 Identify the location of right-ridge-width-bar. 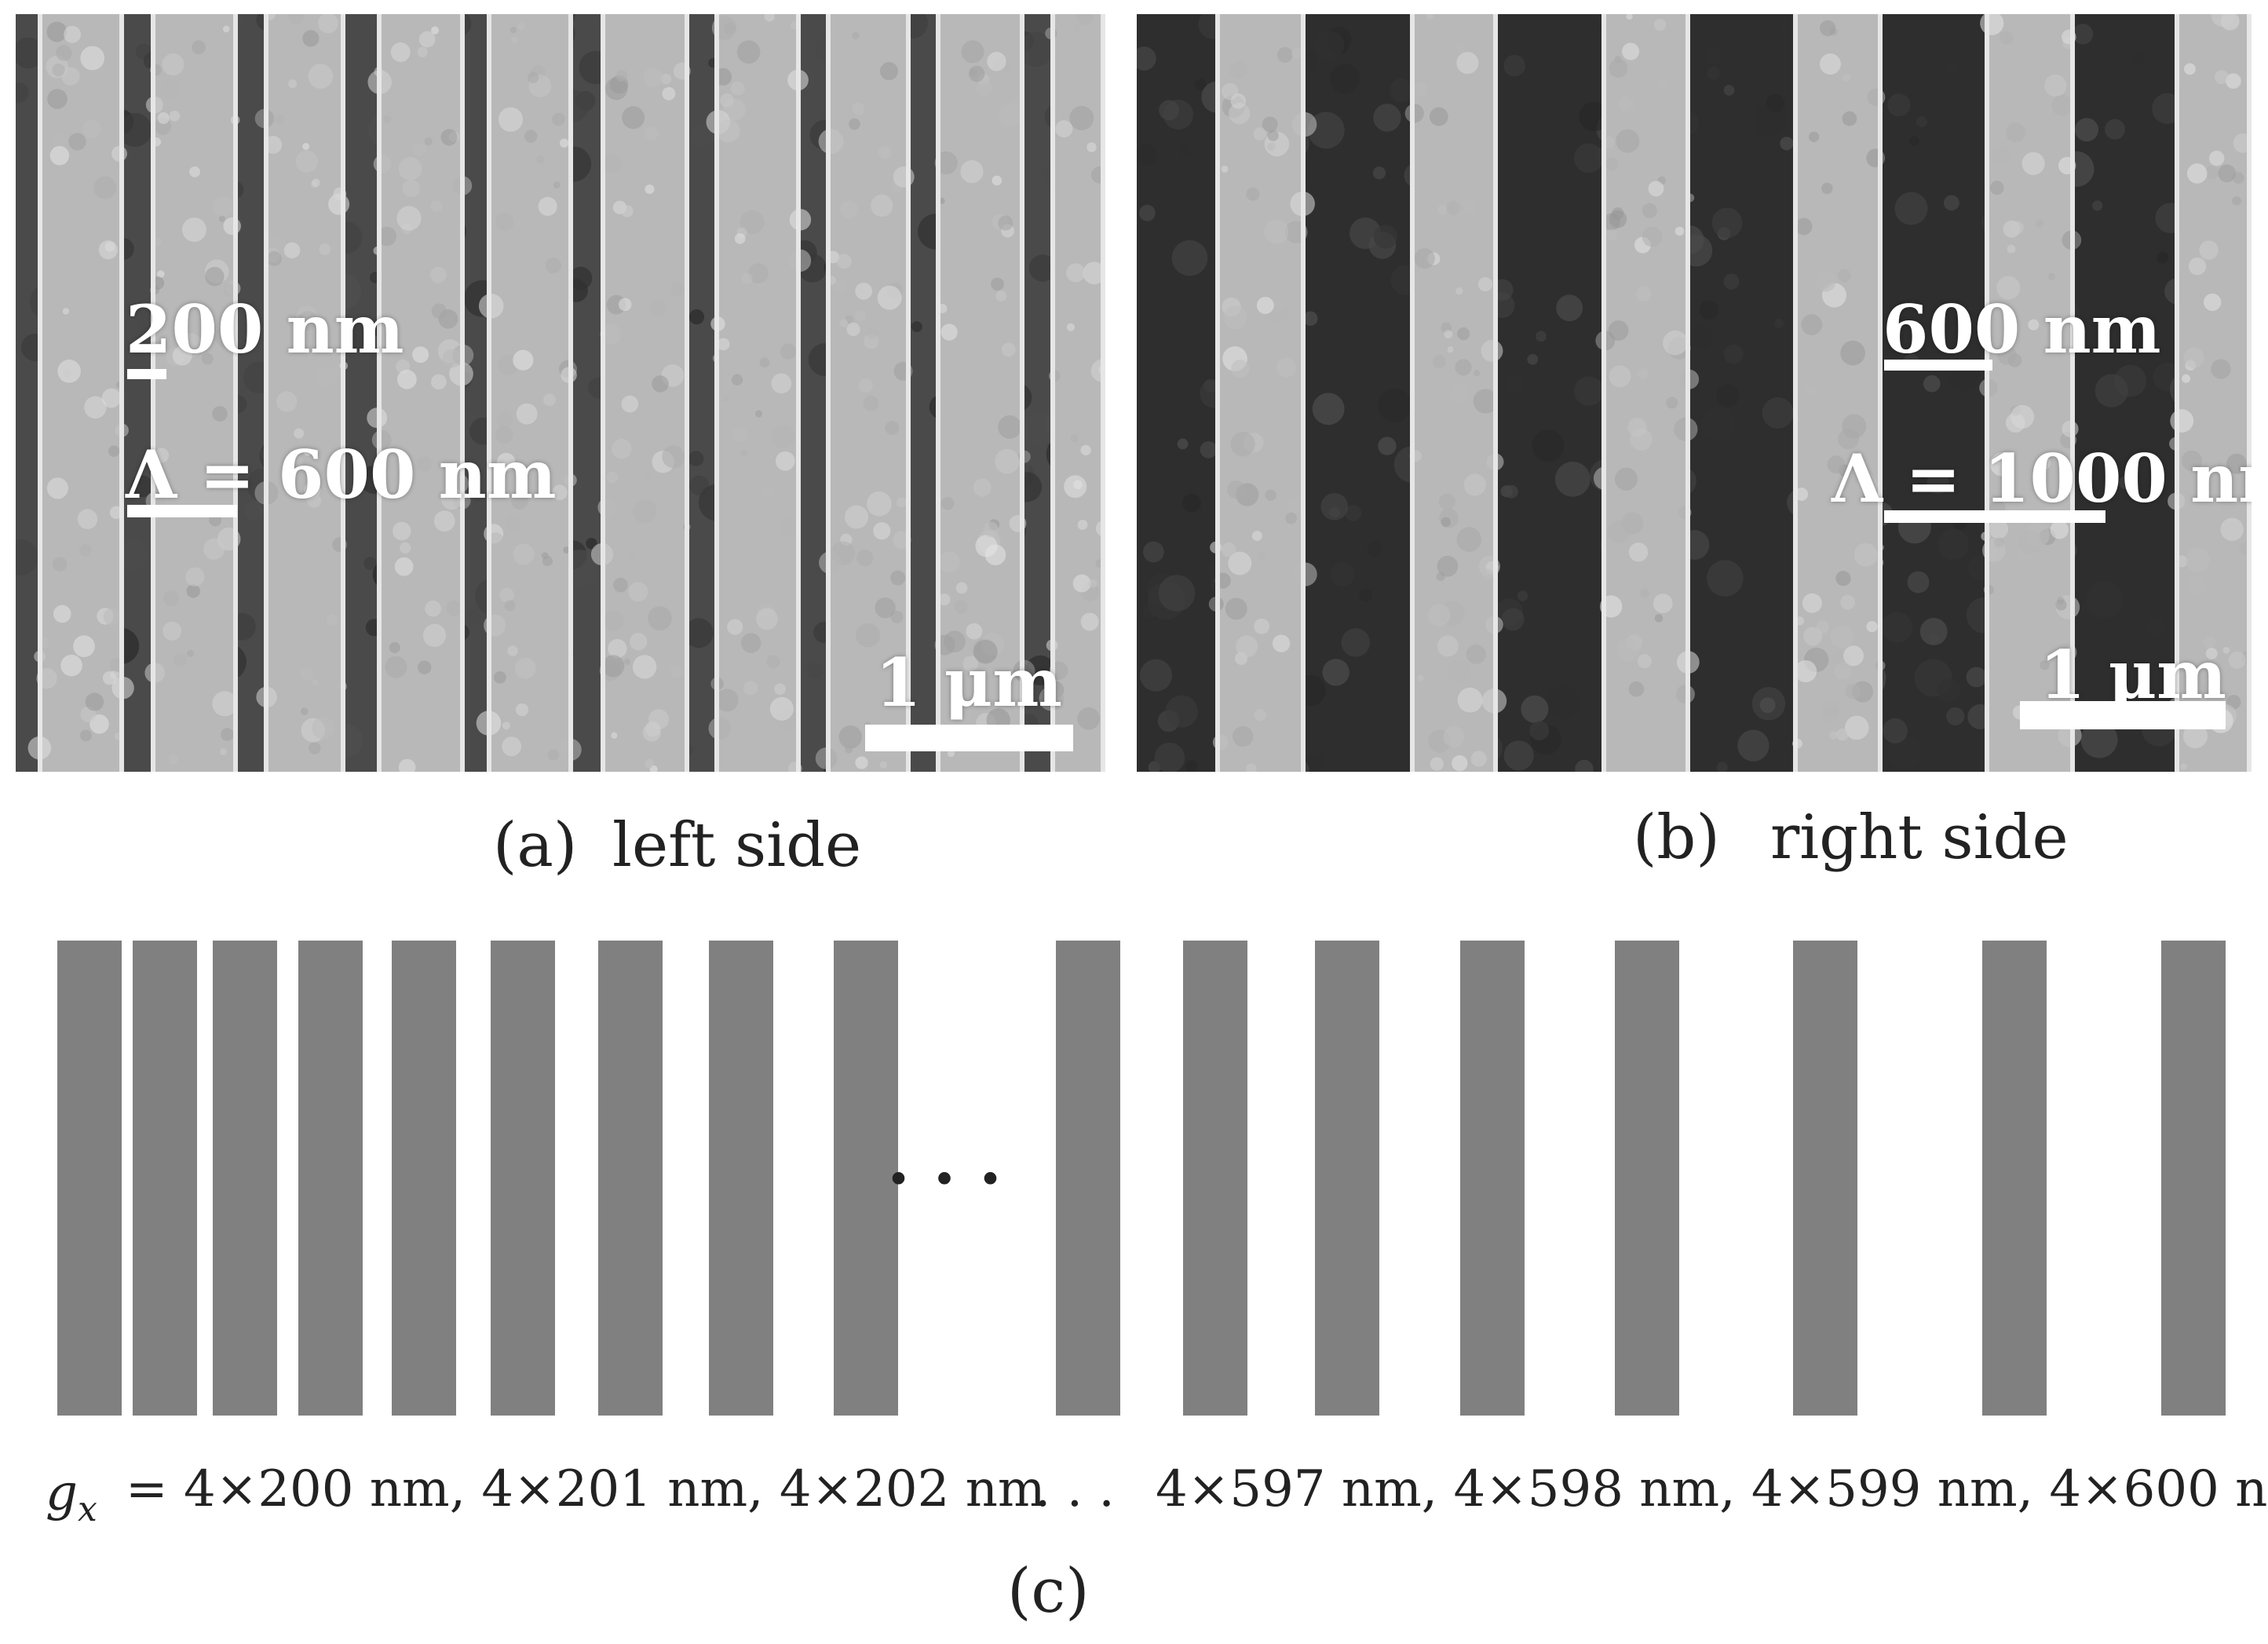
(1938, 365).